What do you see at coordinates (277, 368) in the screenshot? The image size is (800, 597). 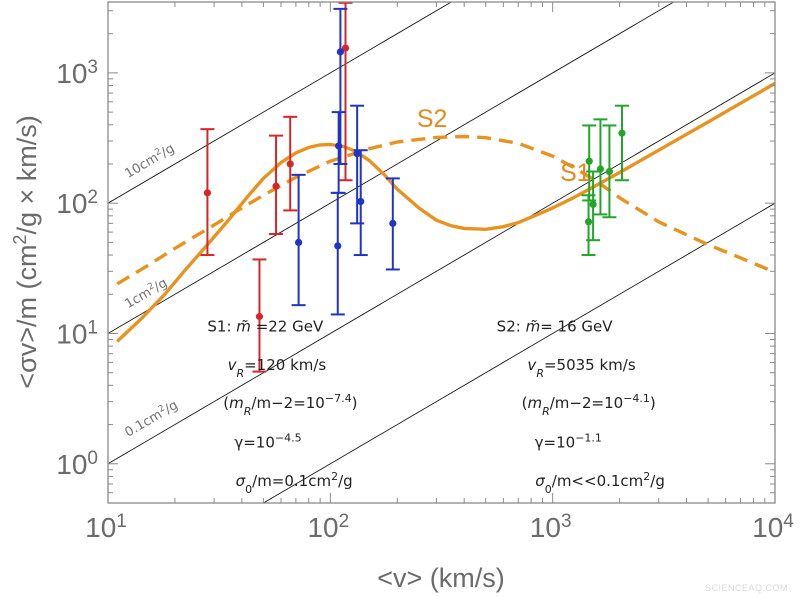 I see `annotation-s1: vR=120 km/s` at bounding box center [277, 368].